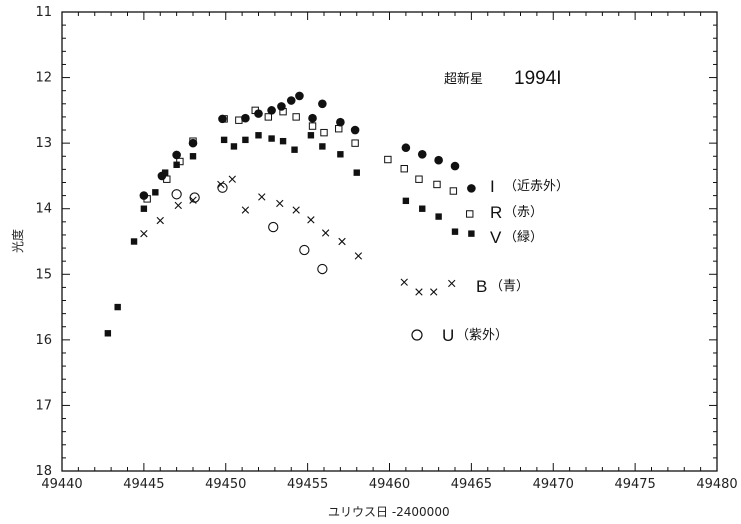 The height and width of the screenshot is (524, 741). What do you see at coordinates (43, 143) in the screenshot?
I see `y-tick-label: 13` at bounding box center [43, 143].